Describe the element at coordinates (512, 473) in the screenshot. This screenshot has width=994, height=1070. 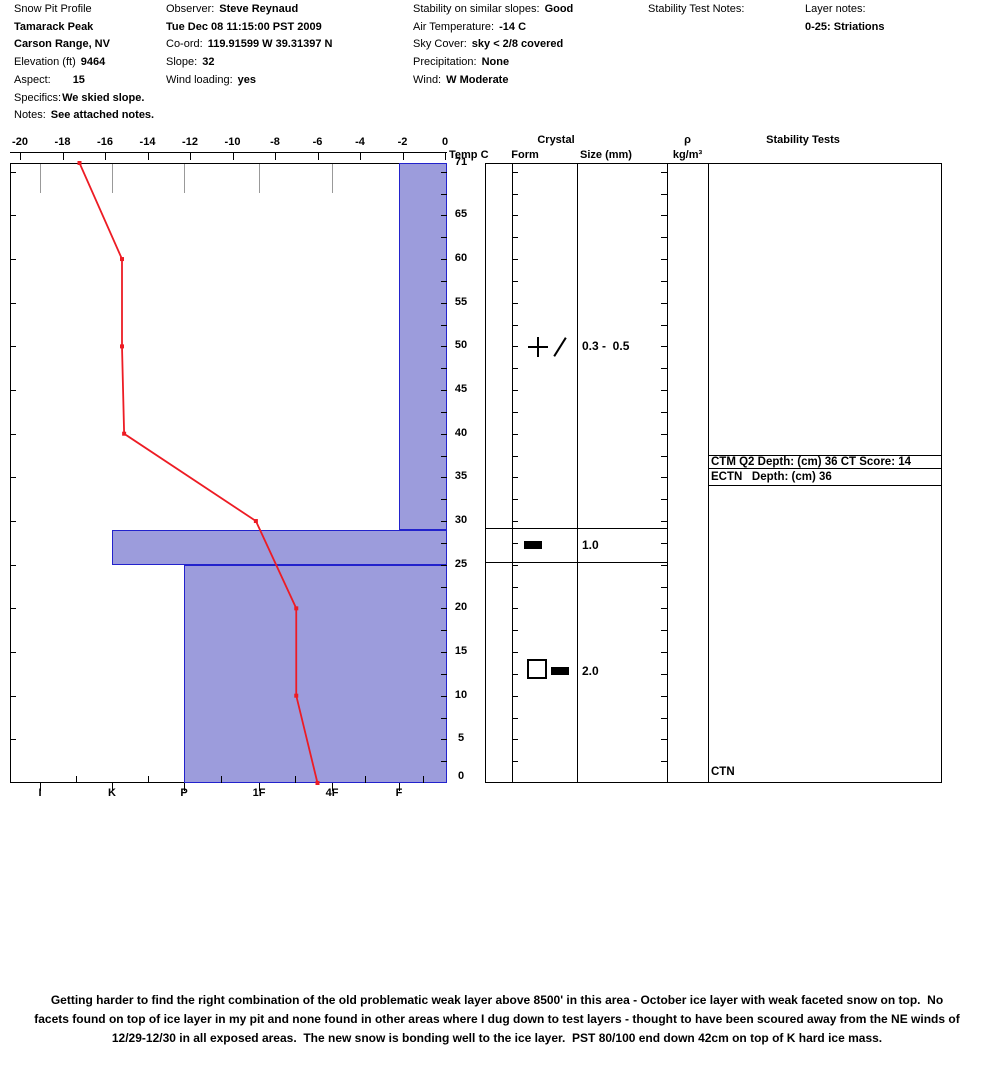
I see `form-column-left-line` at that location.